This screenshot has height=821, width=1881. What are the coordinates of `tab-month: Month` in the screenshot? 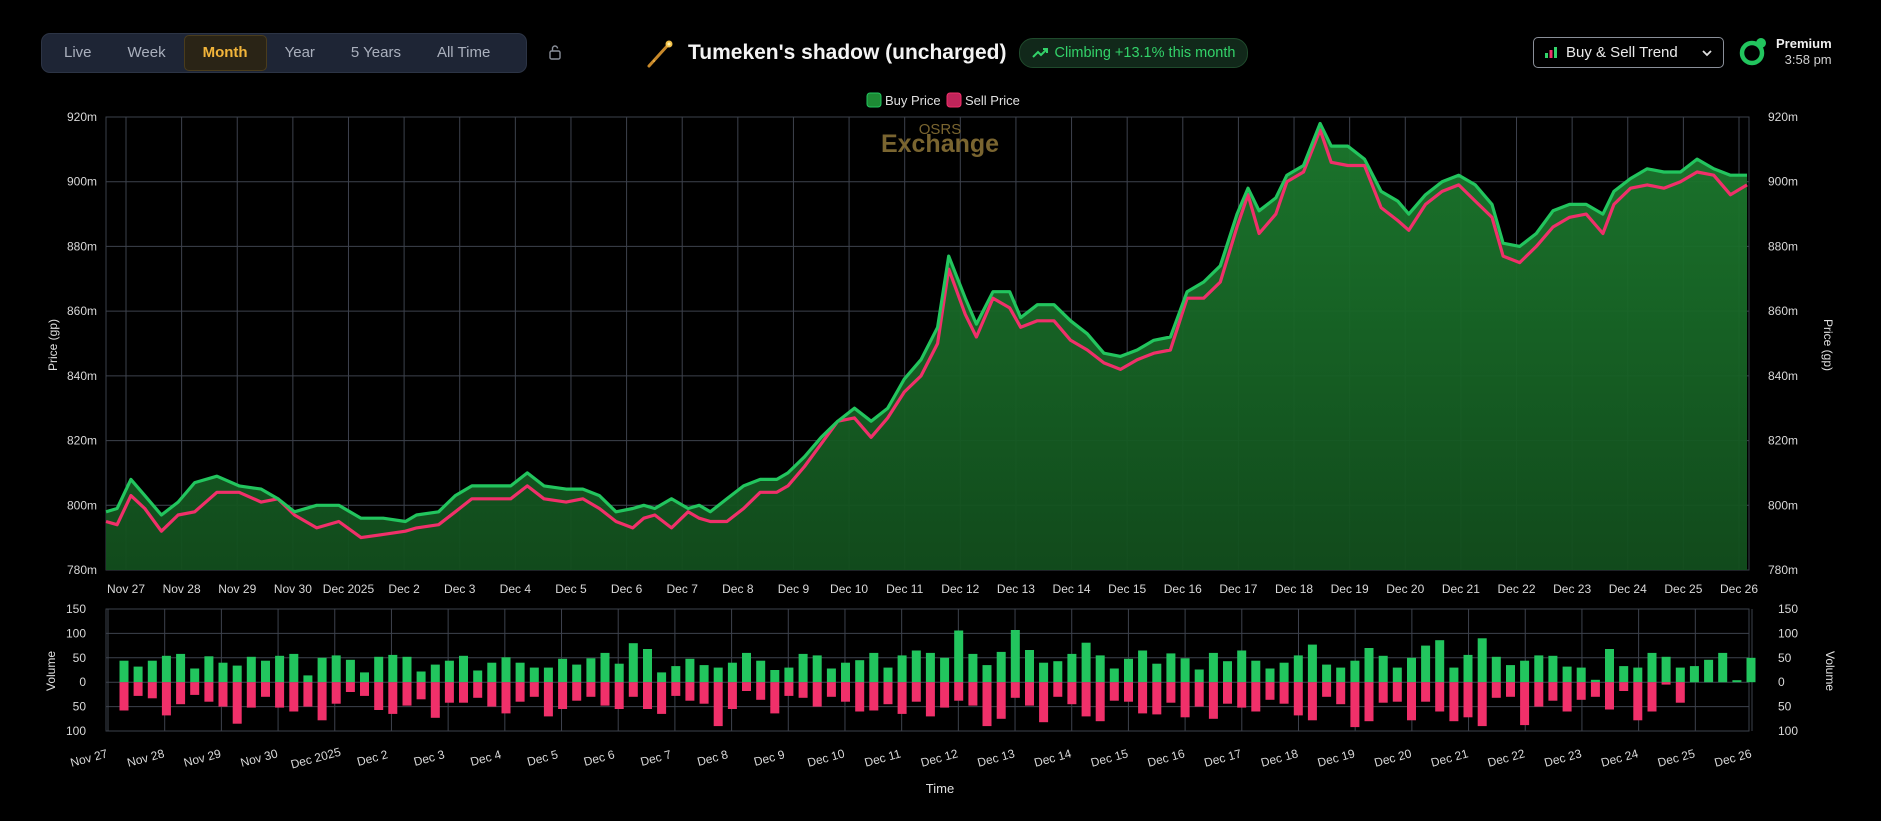 It's located at (225, 53).